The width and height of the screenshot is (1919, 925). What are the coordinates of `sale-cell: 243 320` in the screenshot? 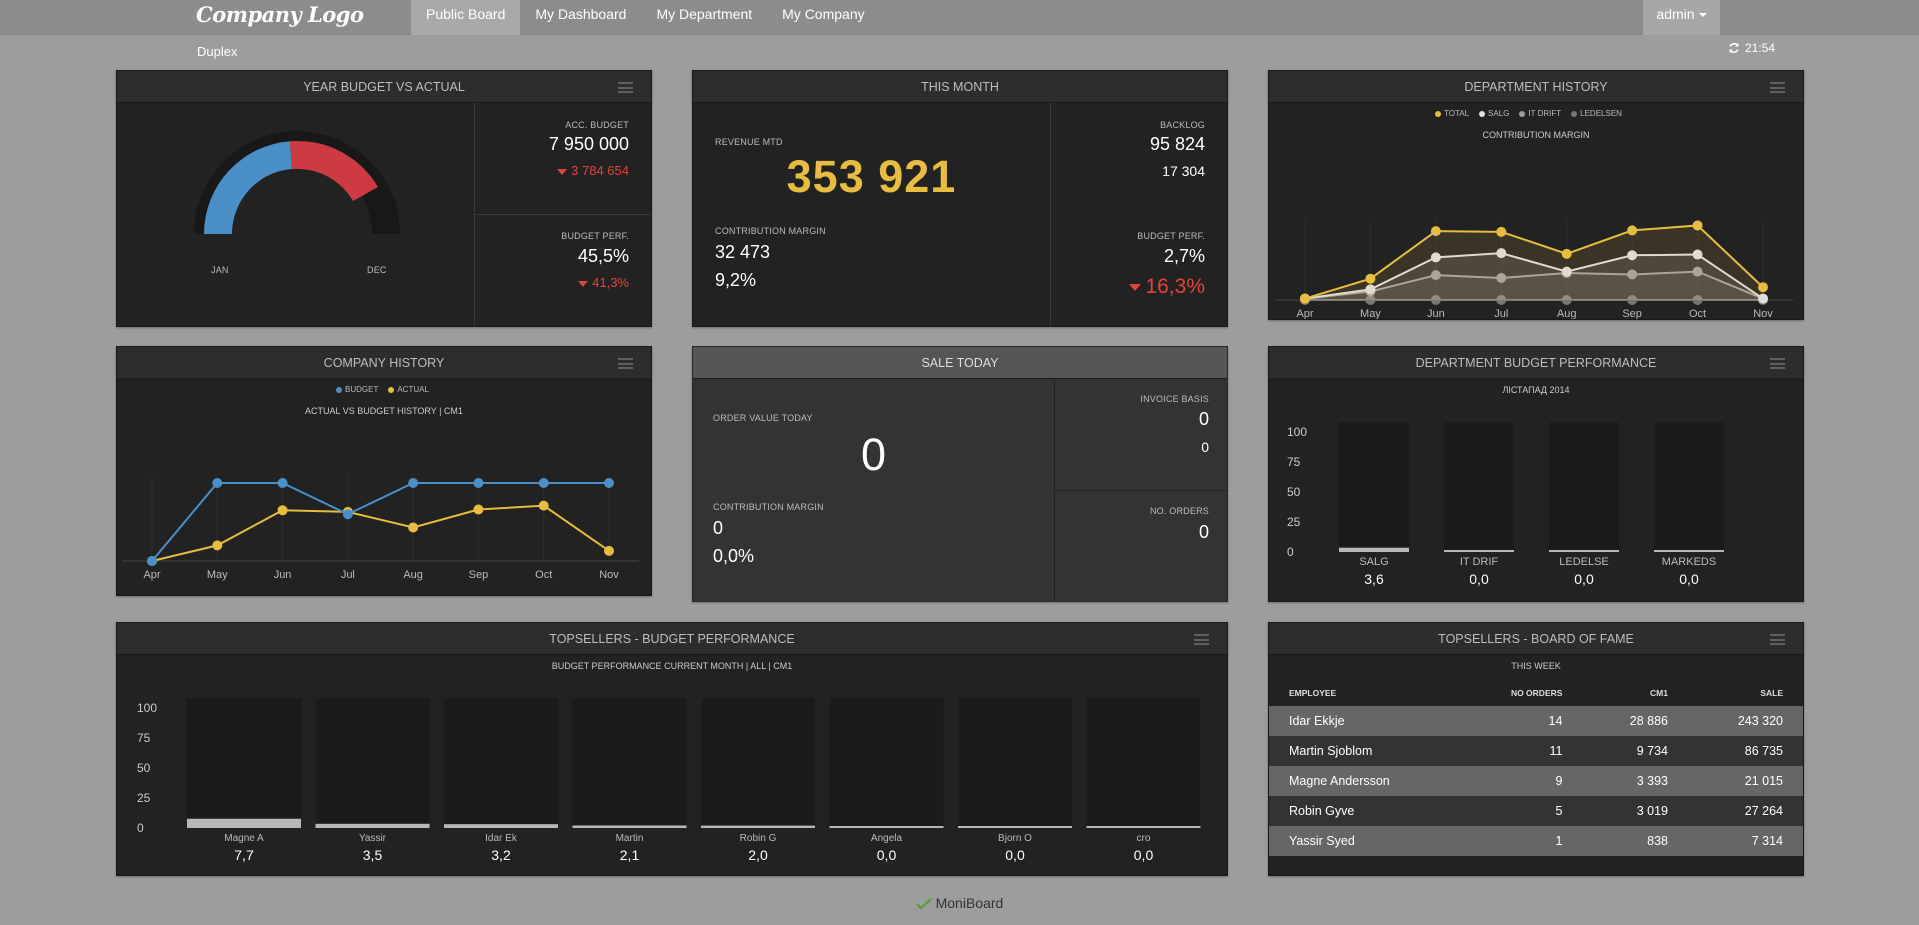 It's located at (1745, 721).